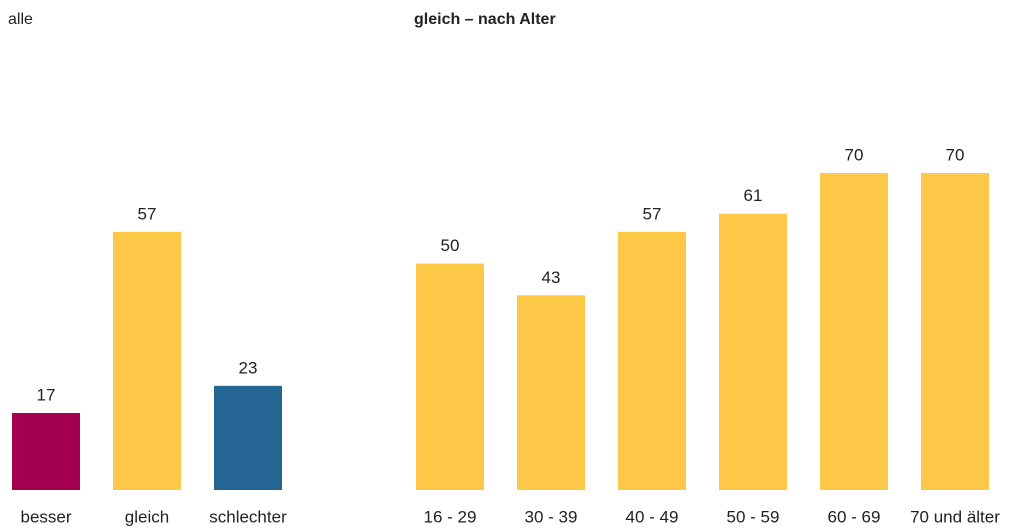 This screenshot has width=1022, height=528. Describe the element at coordinates (20, 19) in the screenshot. I see `chart-title: alle` at that location.